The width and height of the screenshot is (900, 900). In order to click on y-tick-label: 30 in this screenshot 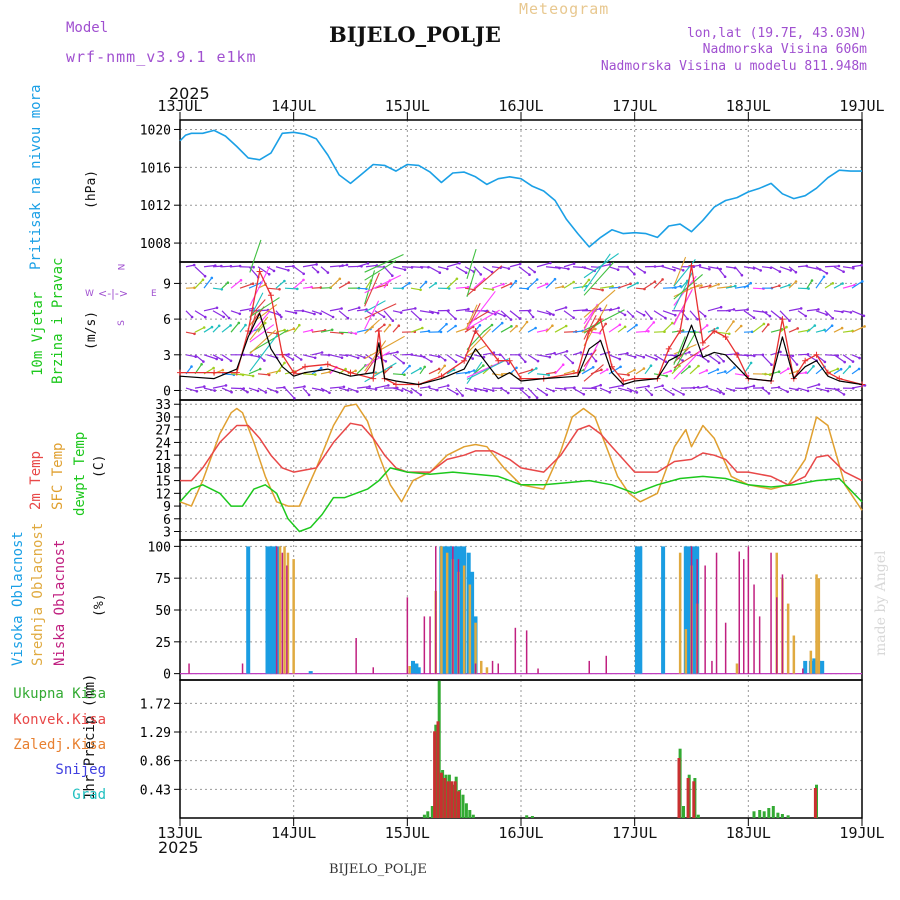, I will do `click(163, 418)`.